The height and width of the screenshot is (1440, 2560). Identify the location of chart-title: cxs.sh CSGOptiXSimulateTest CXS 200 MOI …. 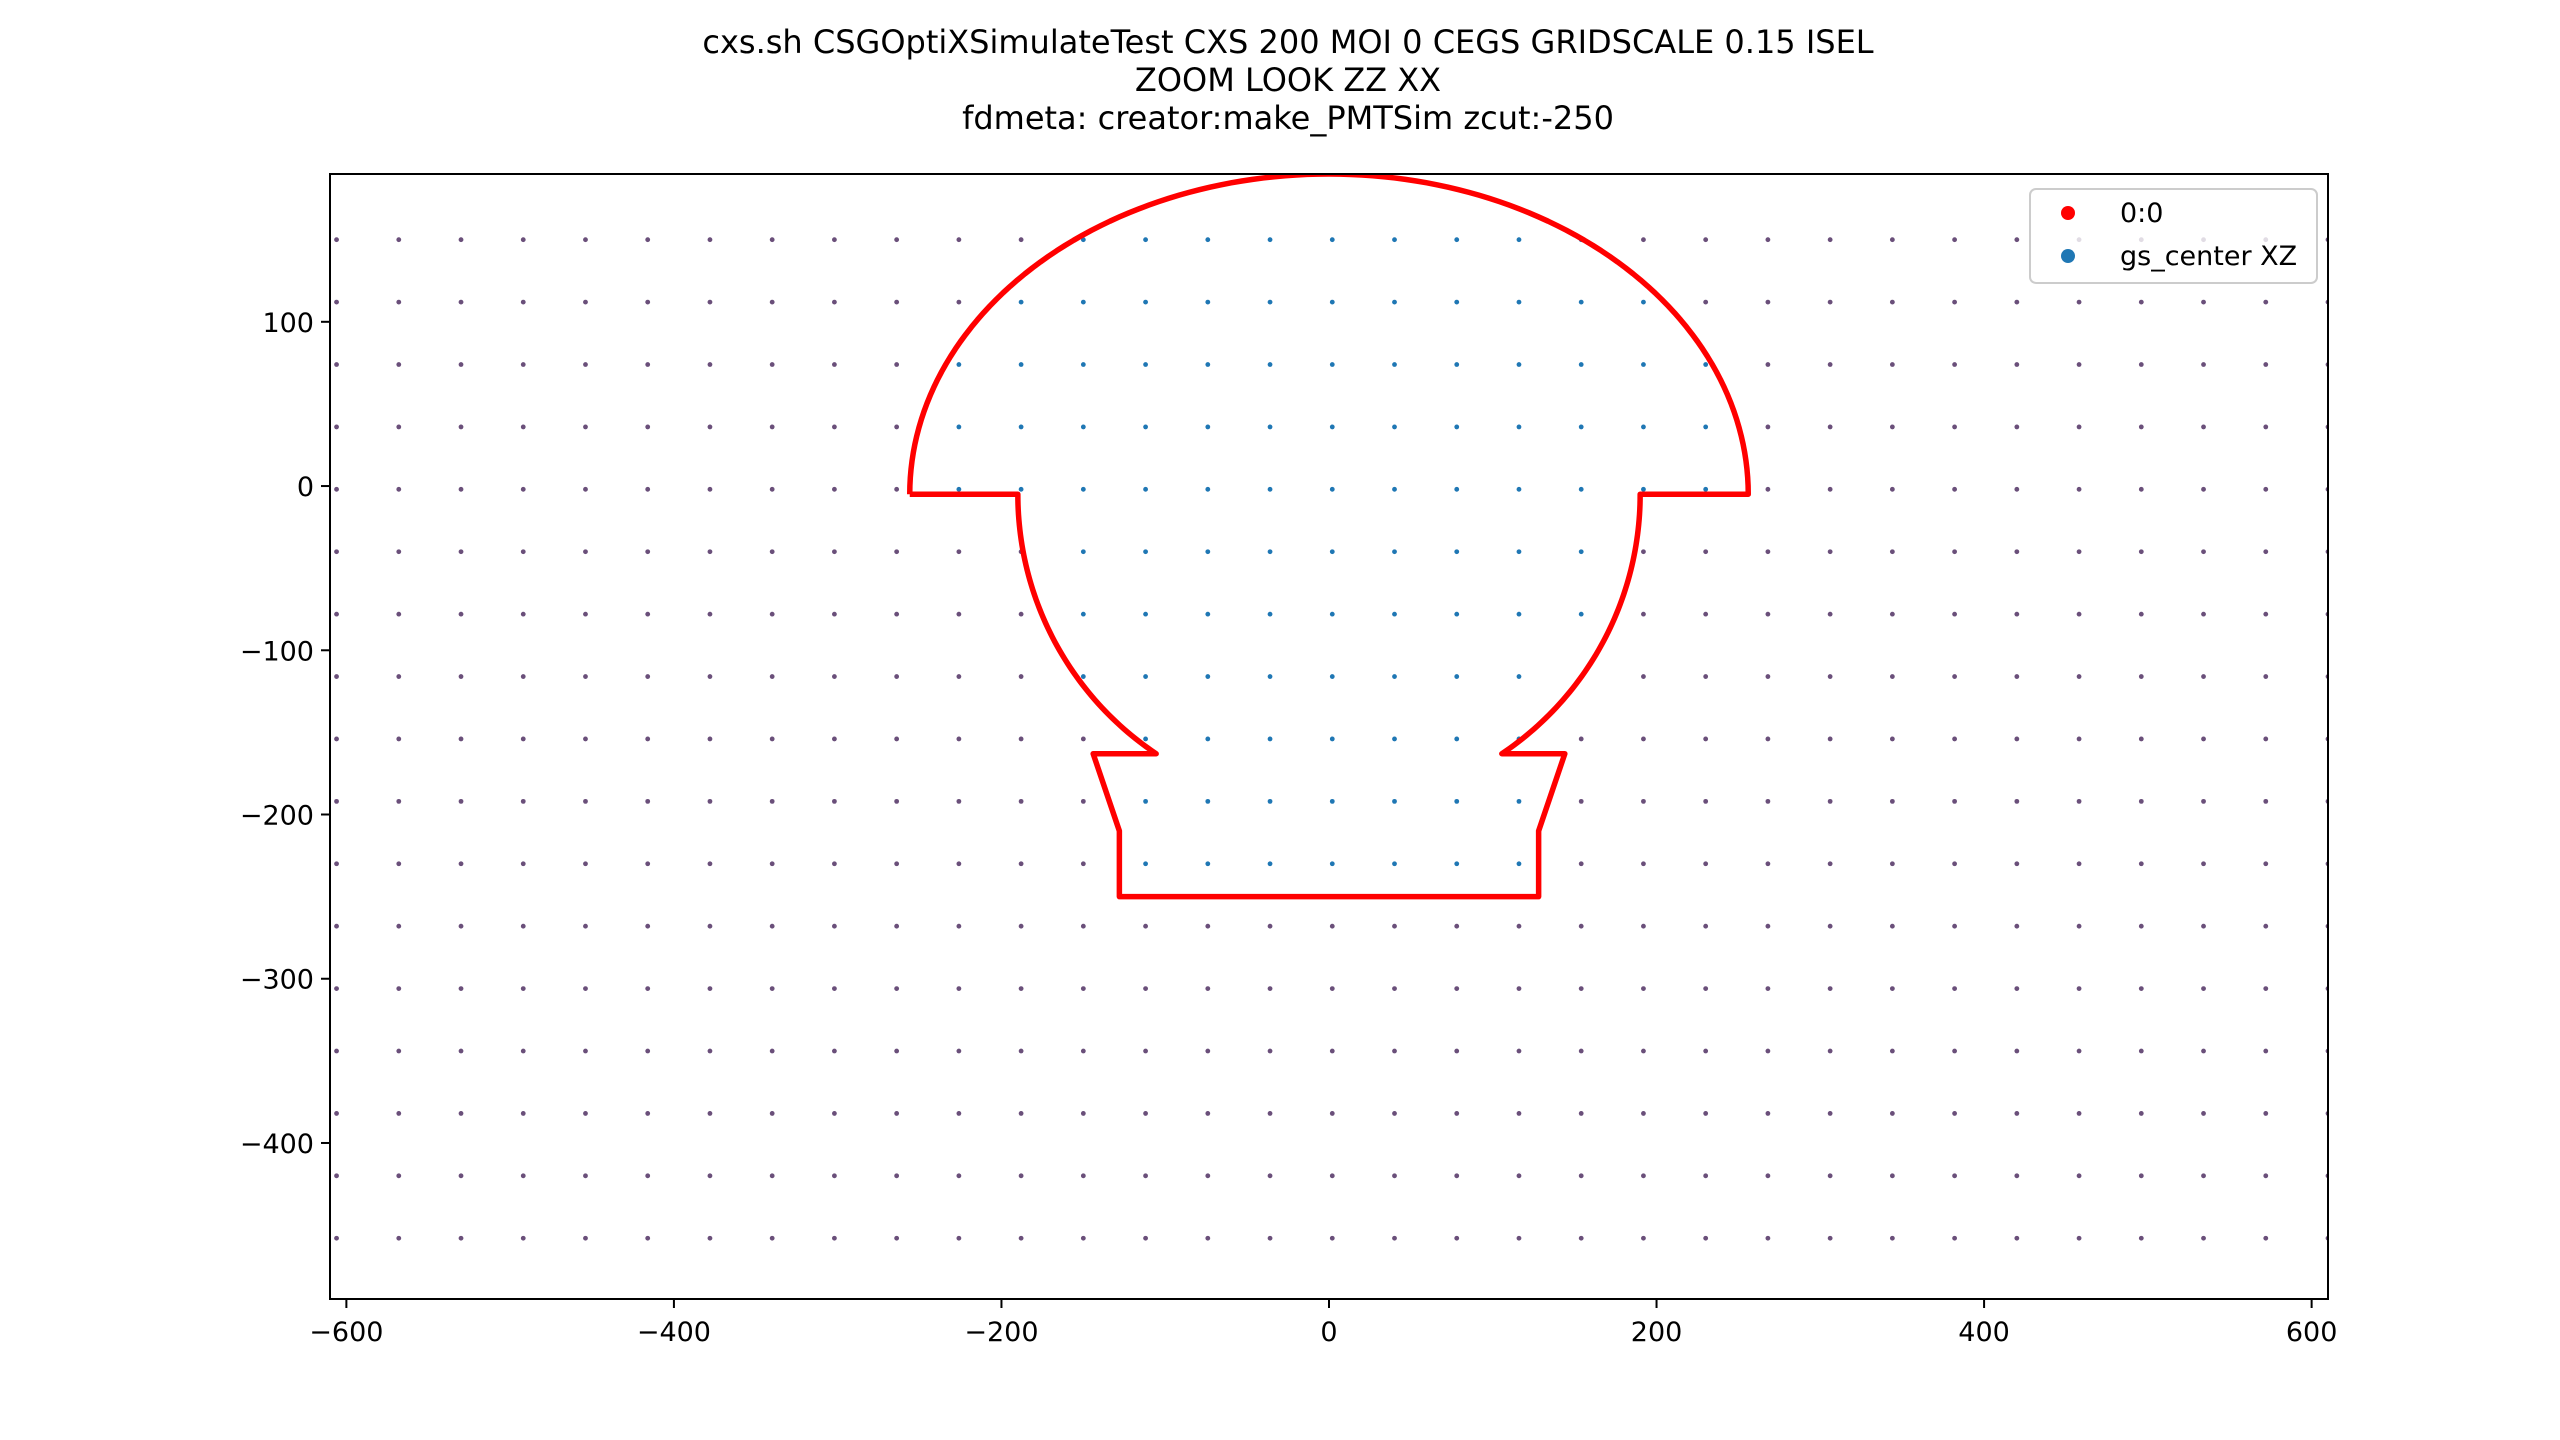
(1287, 80).